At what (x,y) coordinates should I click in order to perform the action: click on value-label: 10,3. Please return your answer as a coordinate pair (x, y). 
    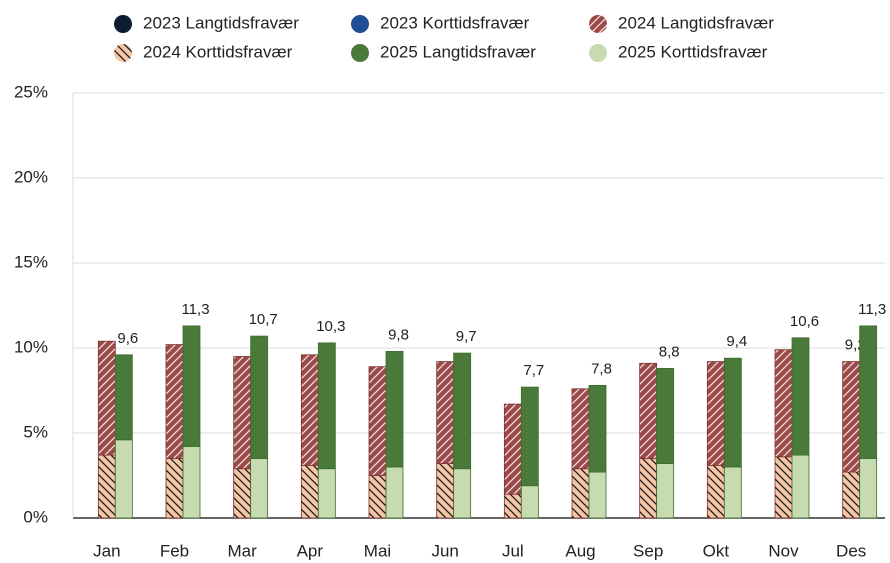
    Looking at the image, I should click on (330, 326).